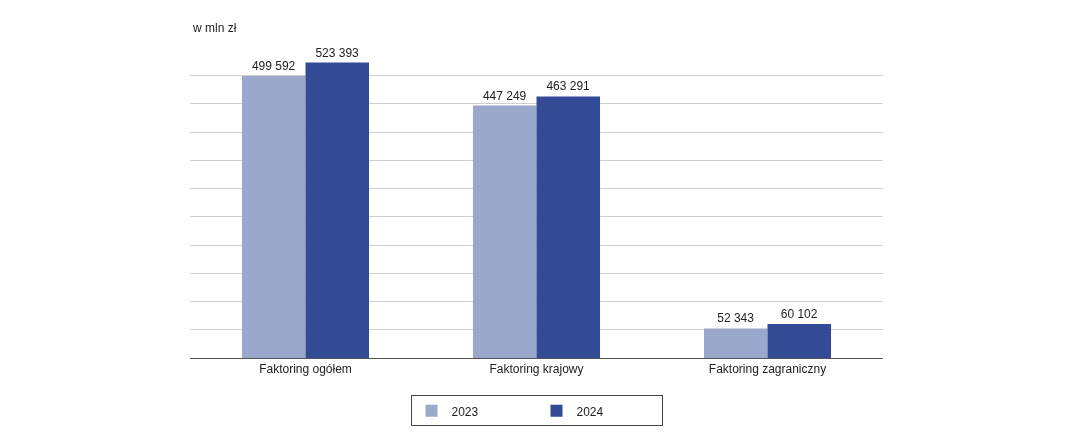  Describe the element at coordinates (504, 95) in the screenshot. I see `data-label: 447 249` at that location.